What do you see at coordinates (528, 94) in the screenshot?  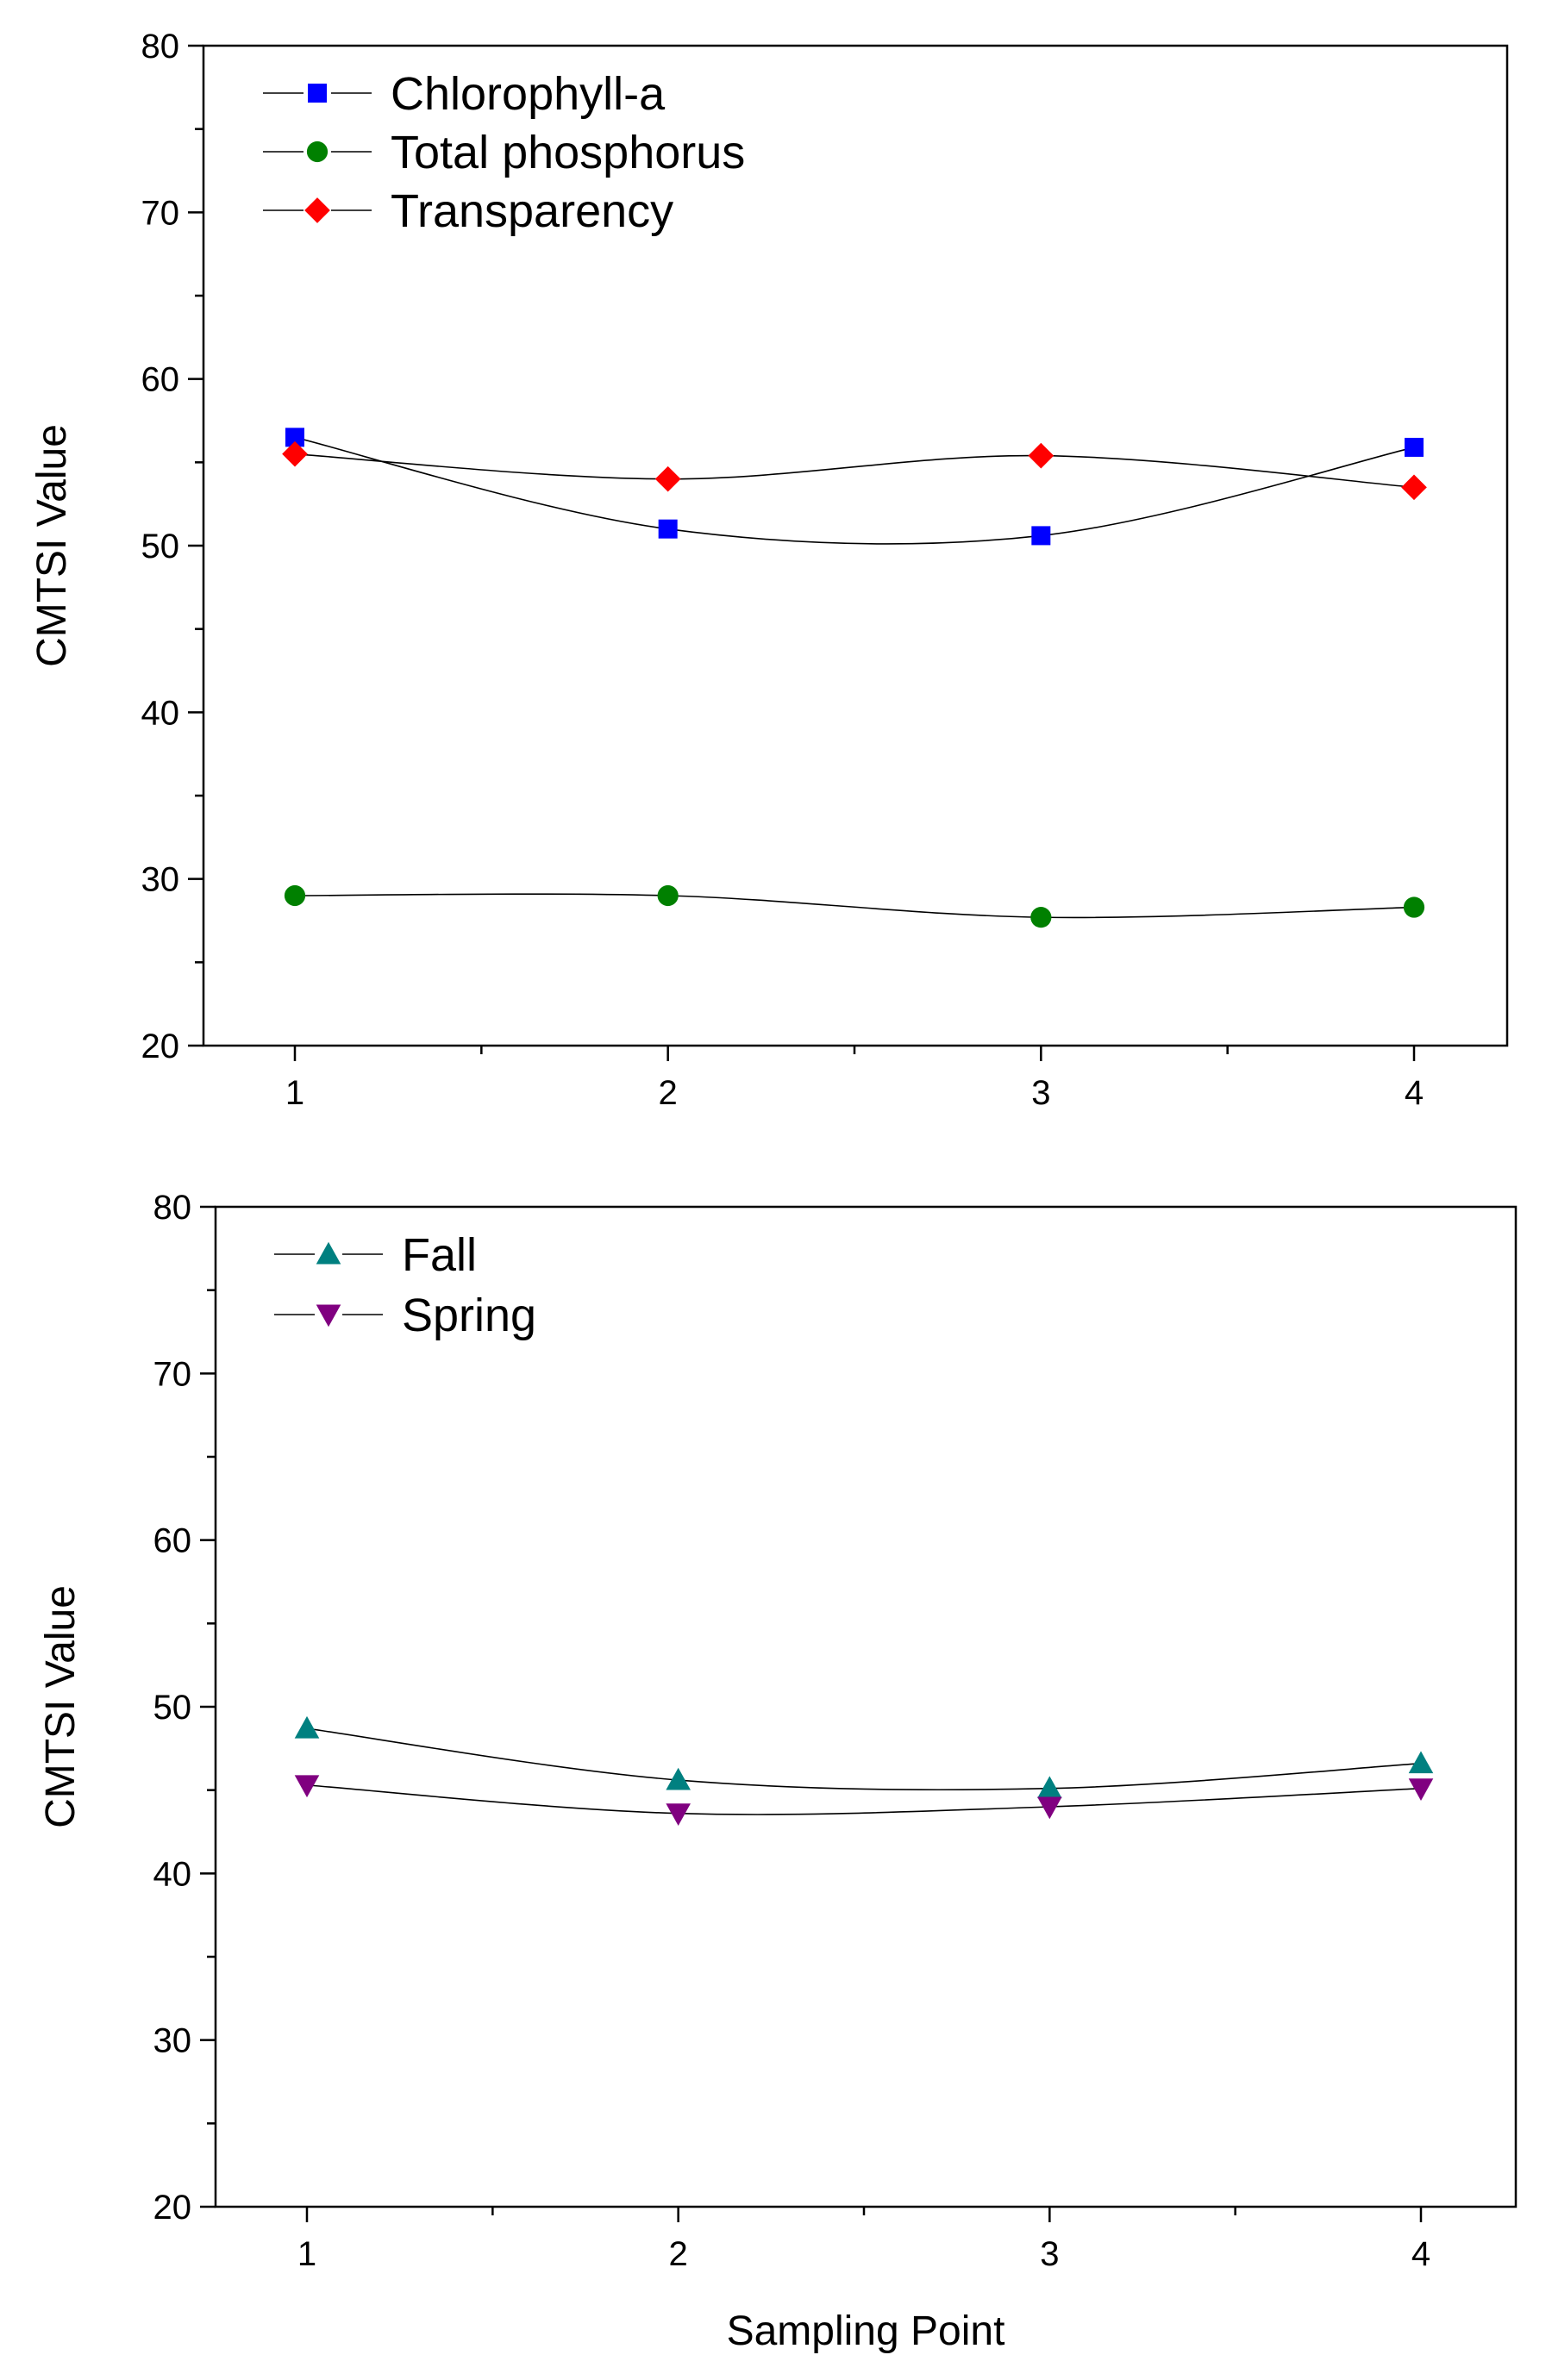 I see `legend-label: Chlorophyll-a` at bounding box center [528, 94].